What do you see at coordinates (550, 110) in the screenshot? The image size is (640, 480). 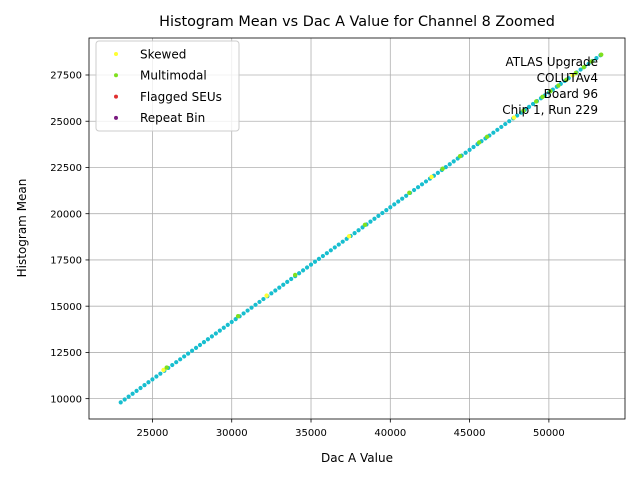 I see `annotation-line-4: Chip 1, Run 229` at bounding box center [550, 110].